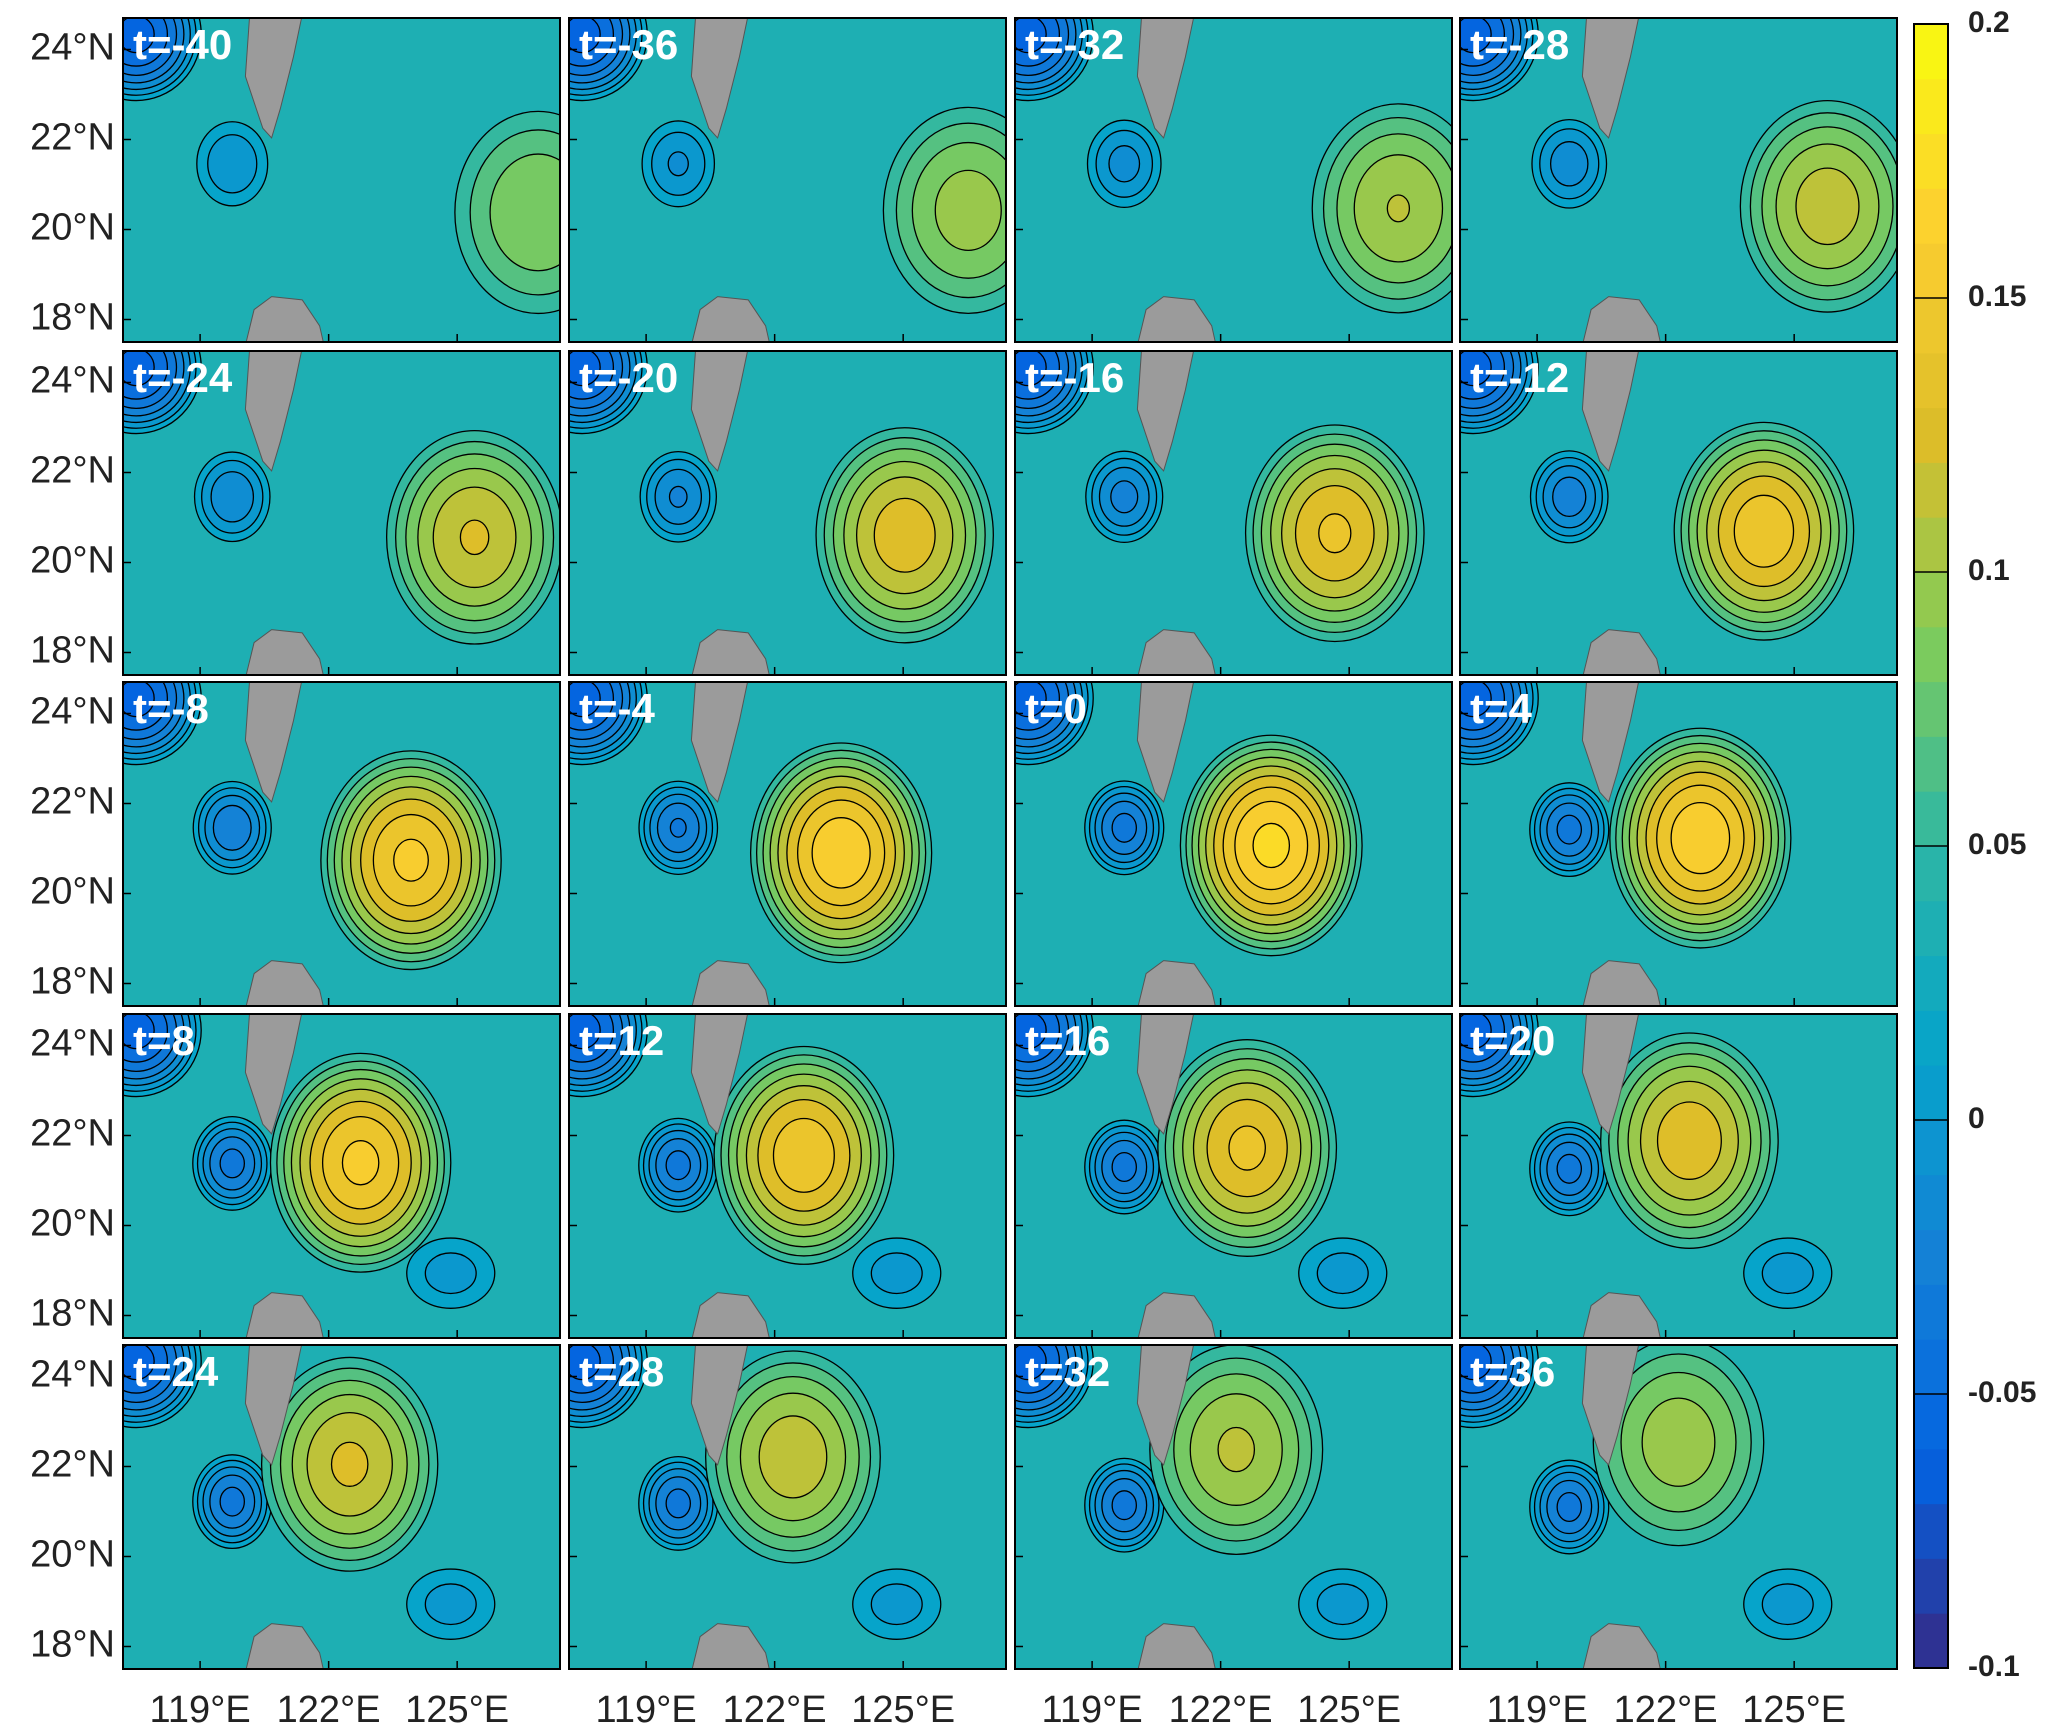 The height and width of the screenshot is (1736, 2067). What do you see at coordinates (164, 1040) in the screenshot?
I see `panel-title: t=8` at bounding box center [164, 1040].